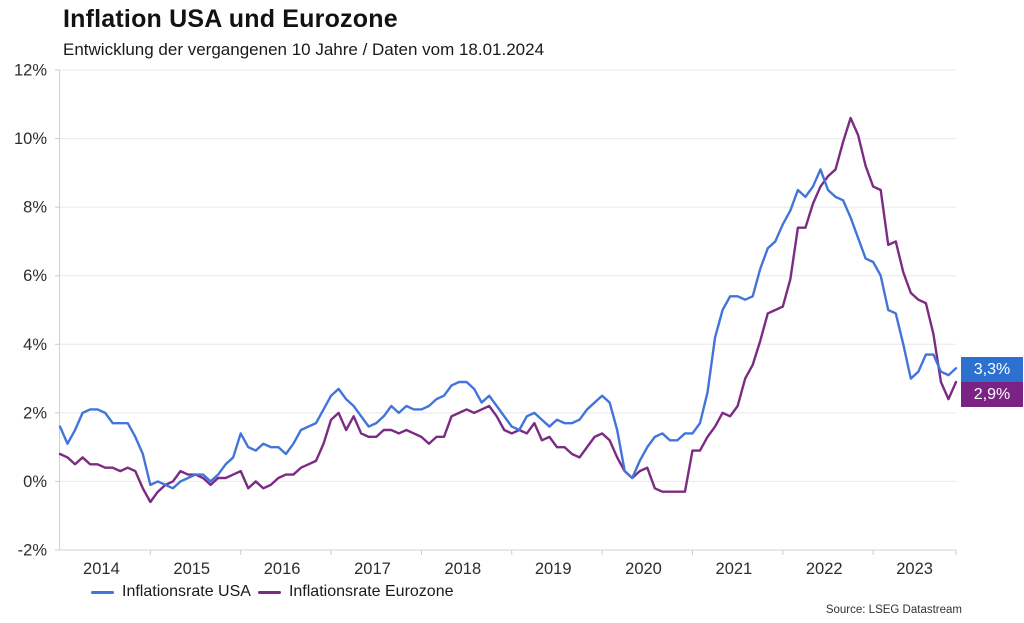 The height and width of the screenshot is (623, 1024). What do you see at coordinates (230, 19) in the screenshot?
I see `chart-title: Inflation USA und Eurozone` at bounding box center [230, 19].